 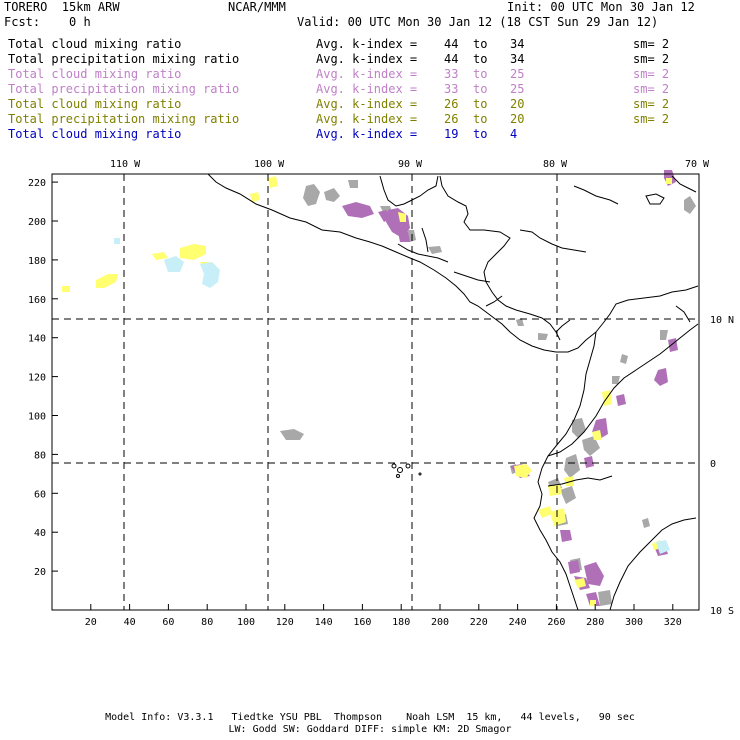 I want to click on model-title: TORERO 15km ARW, so click(x=62, y=7).